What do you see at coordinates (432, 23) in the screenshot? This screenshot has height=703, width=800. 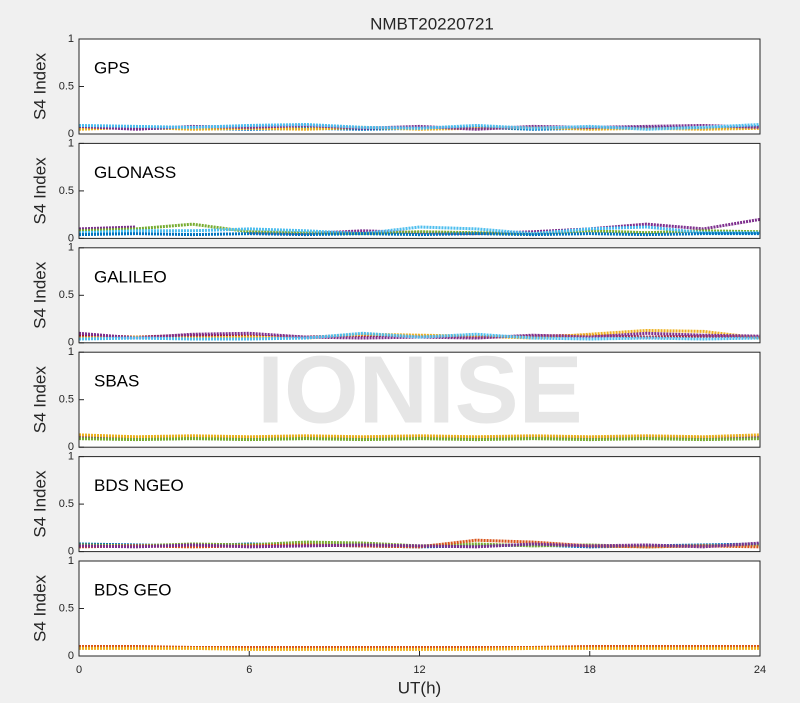 I see `figure-title: NMBT20220721` at bounding box center [432, 23].